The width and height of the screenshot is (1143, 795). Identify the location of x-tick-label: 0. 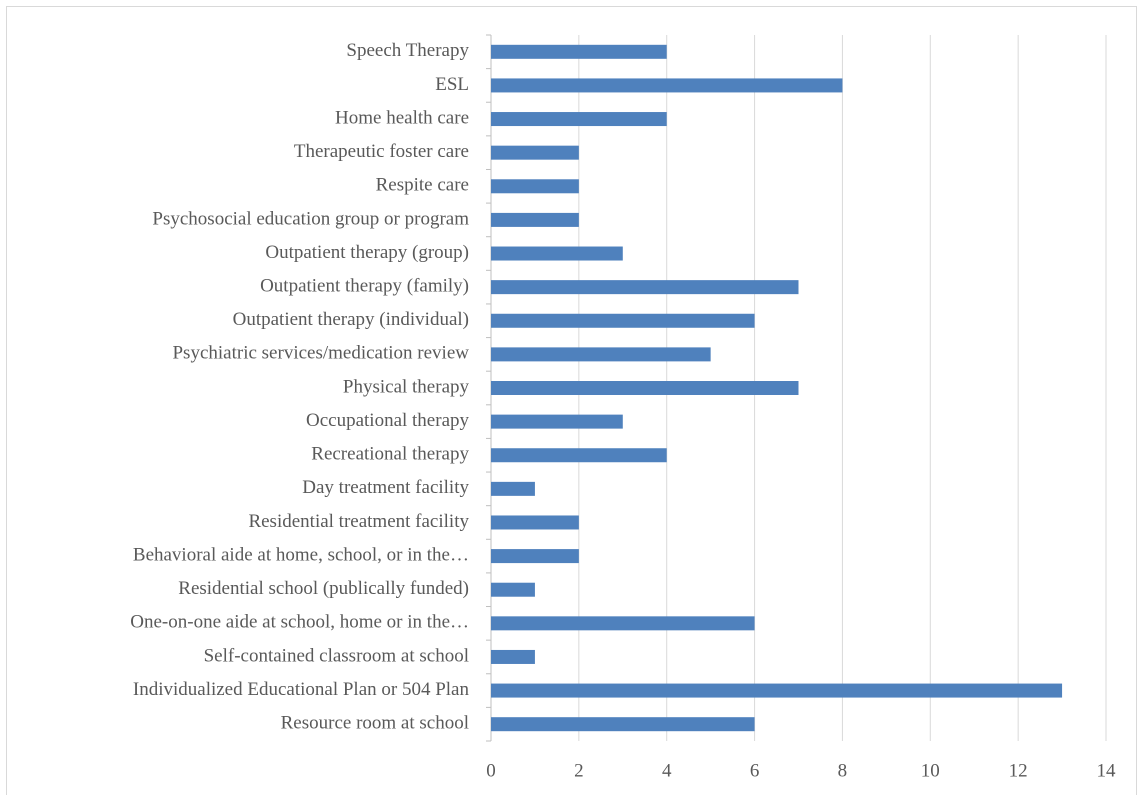
(491, 770).